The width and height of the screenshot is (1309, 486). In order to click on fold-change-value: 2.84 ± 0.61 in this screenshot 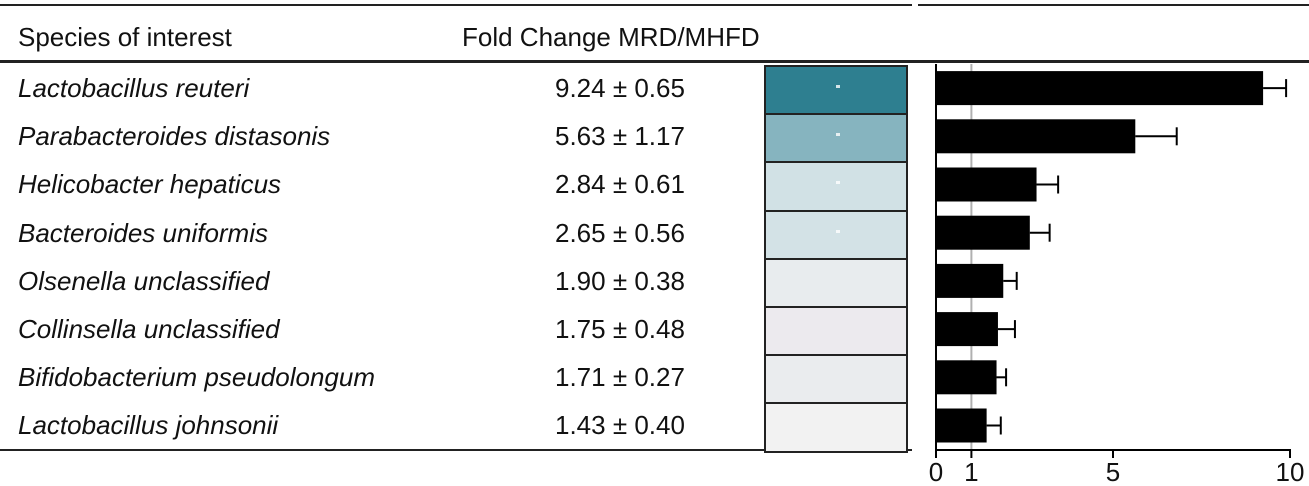, I will do `click(620, 184)`.